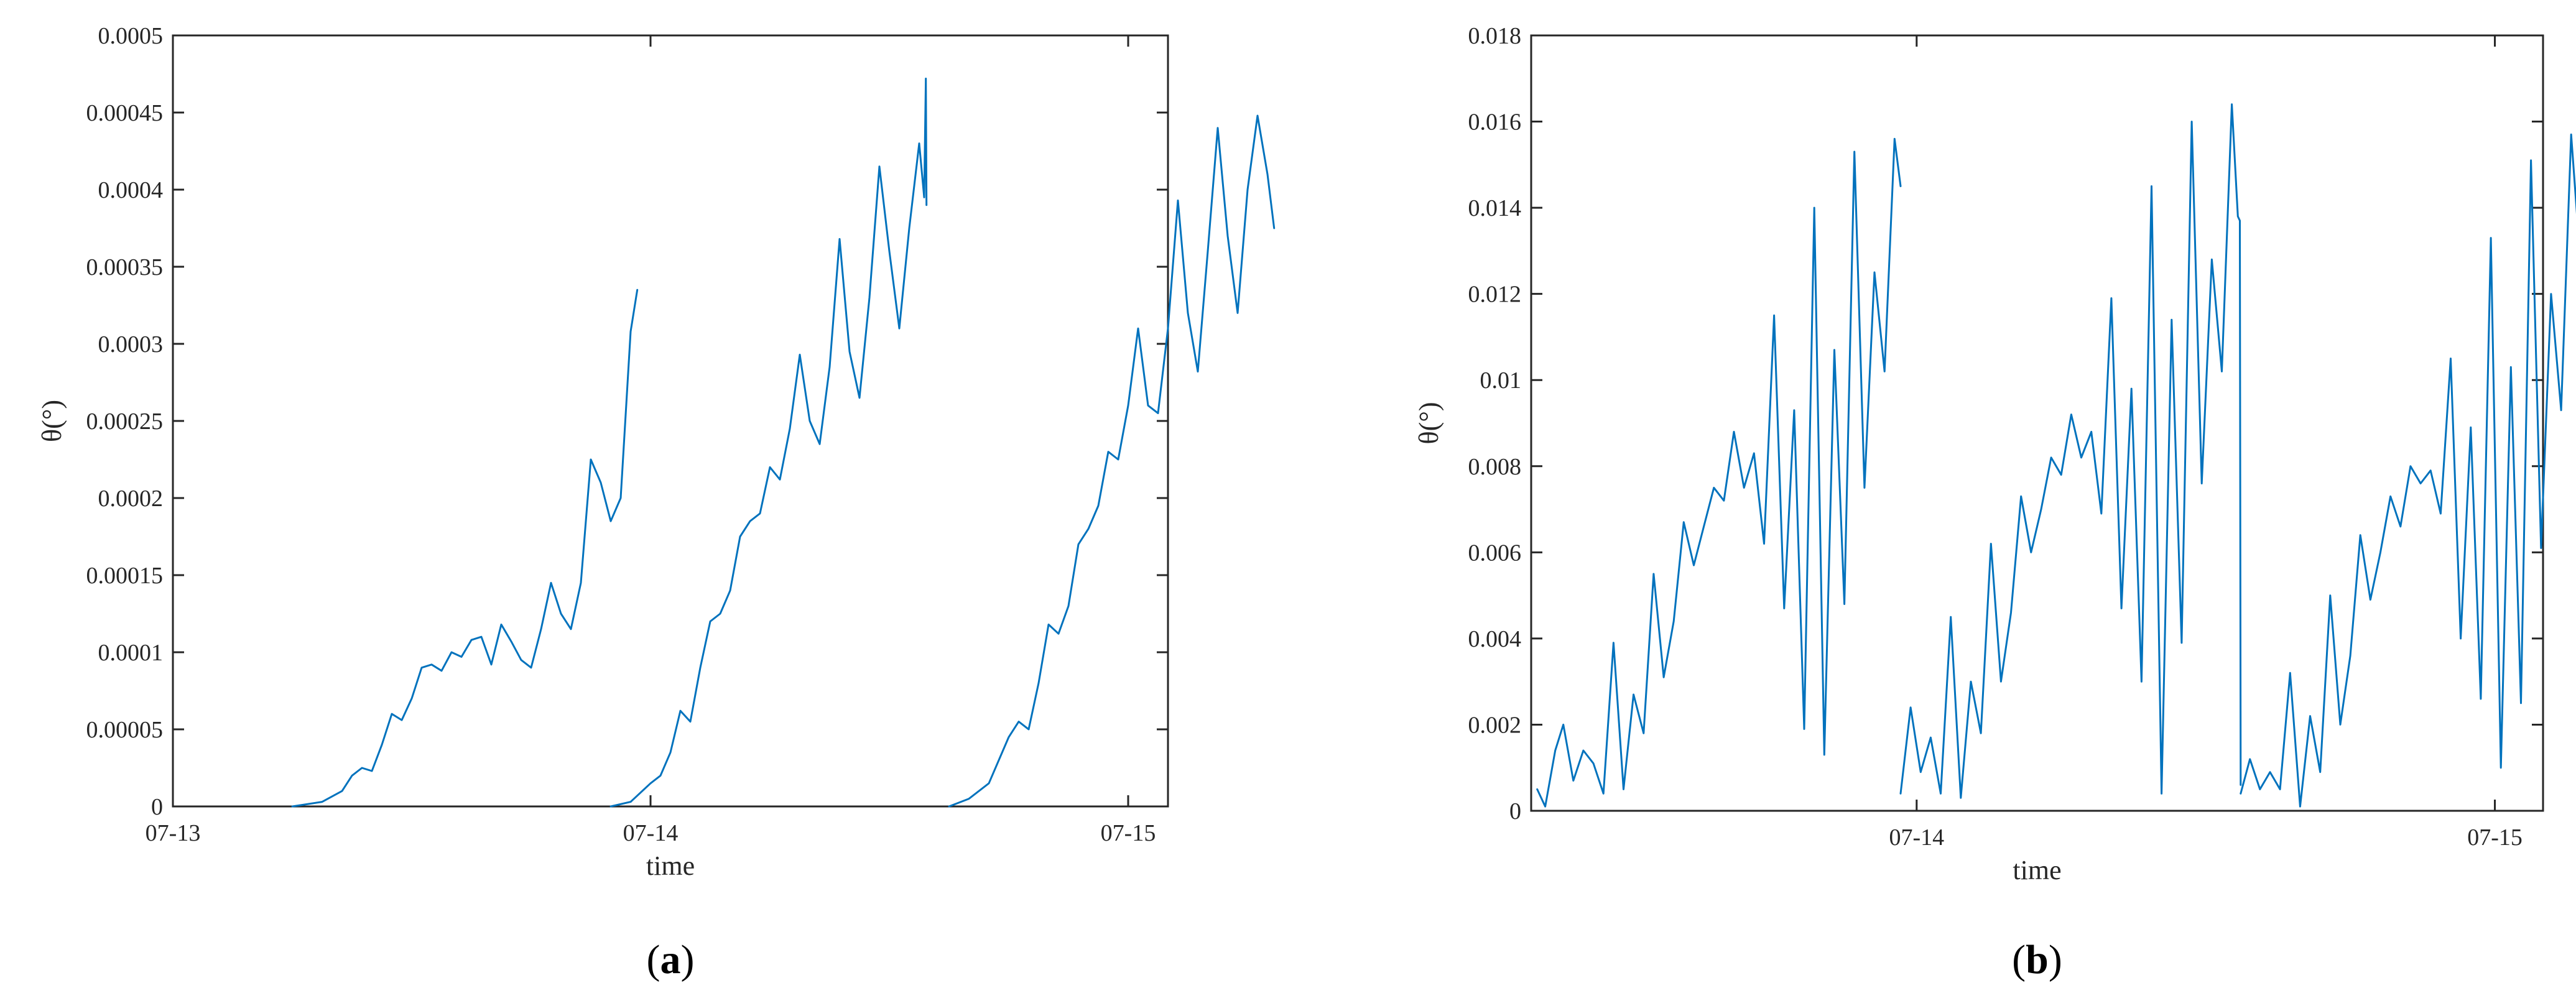  I want to click on panel-label-a-close: ), so click(688, 959).